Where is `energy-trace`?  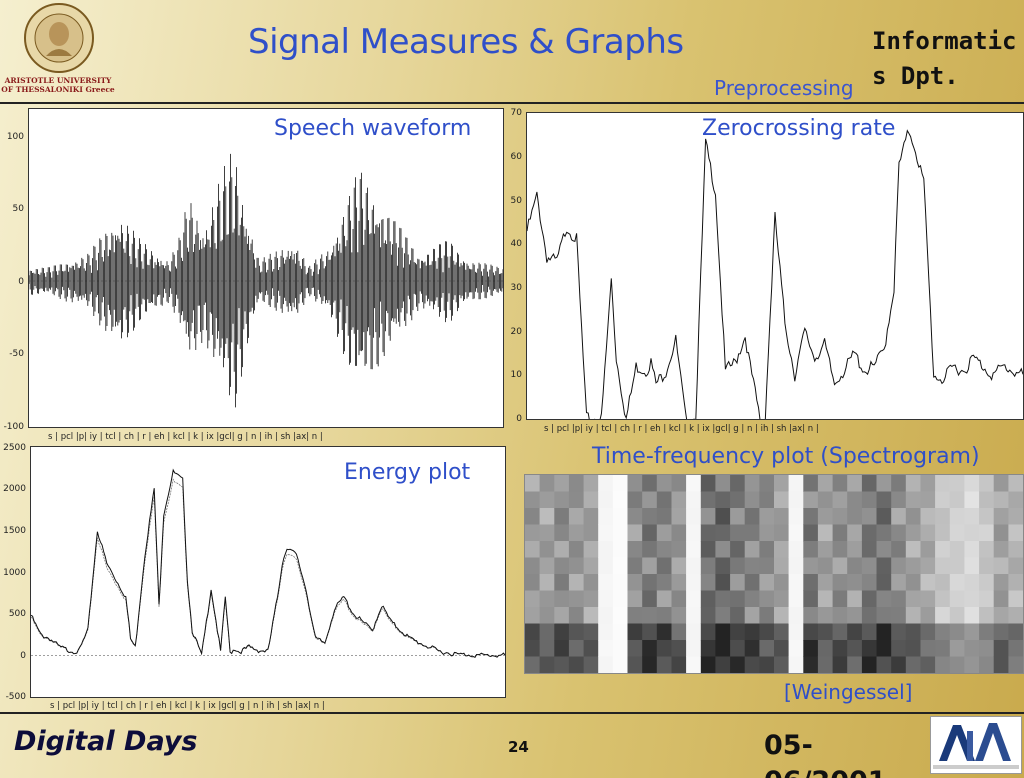
energy-trace is located at coordinates (268, 563).